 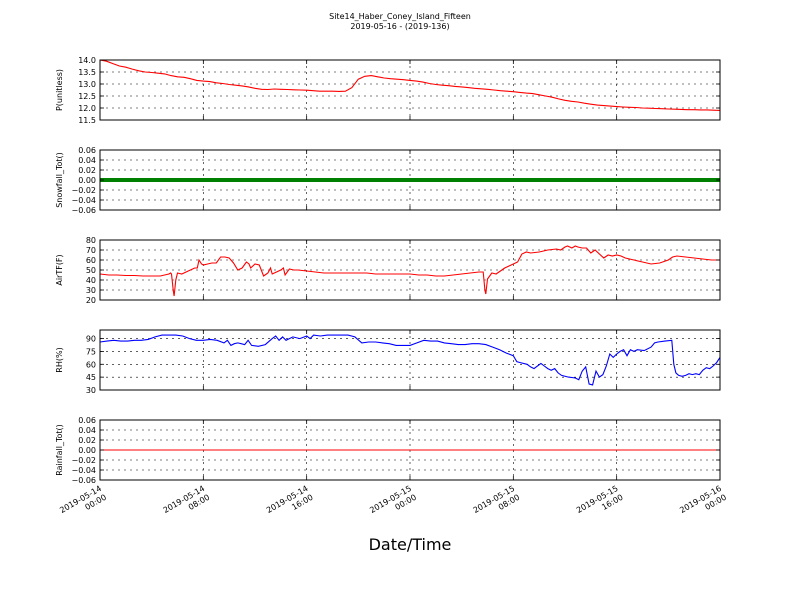 What do you see at coordinates (87, 430) in the screenshot?
I see `ytick-label-5-5: 0.04` at bounding box center [87, 430].